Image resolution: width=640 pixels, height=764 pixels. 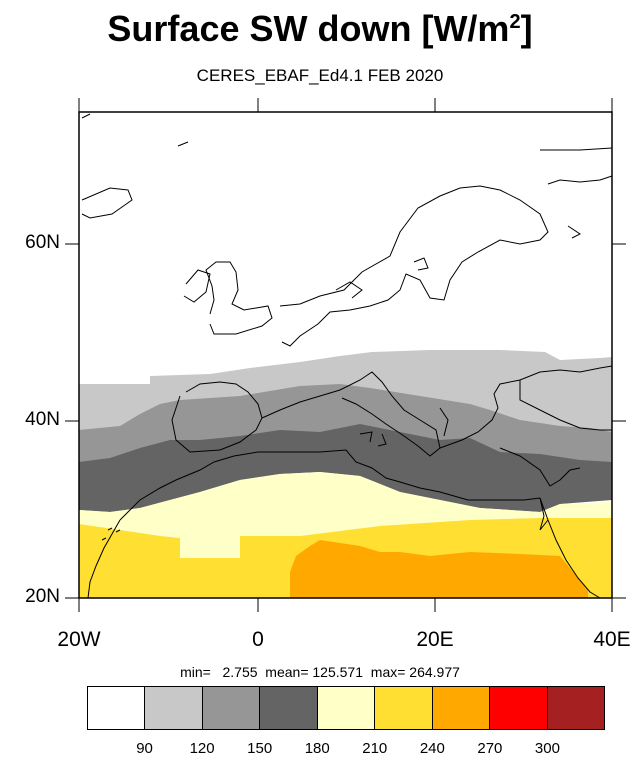 I want to click on colorbar-label-240: 240, so click(x=432, y=748).